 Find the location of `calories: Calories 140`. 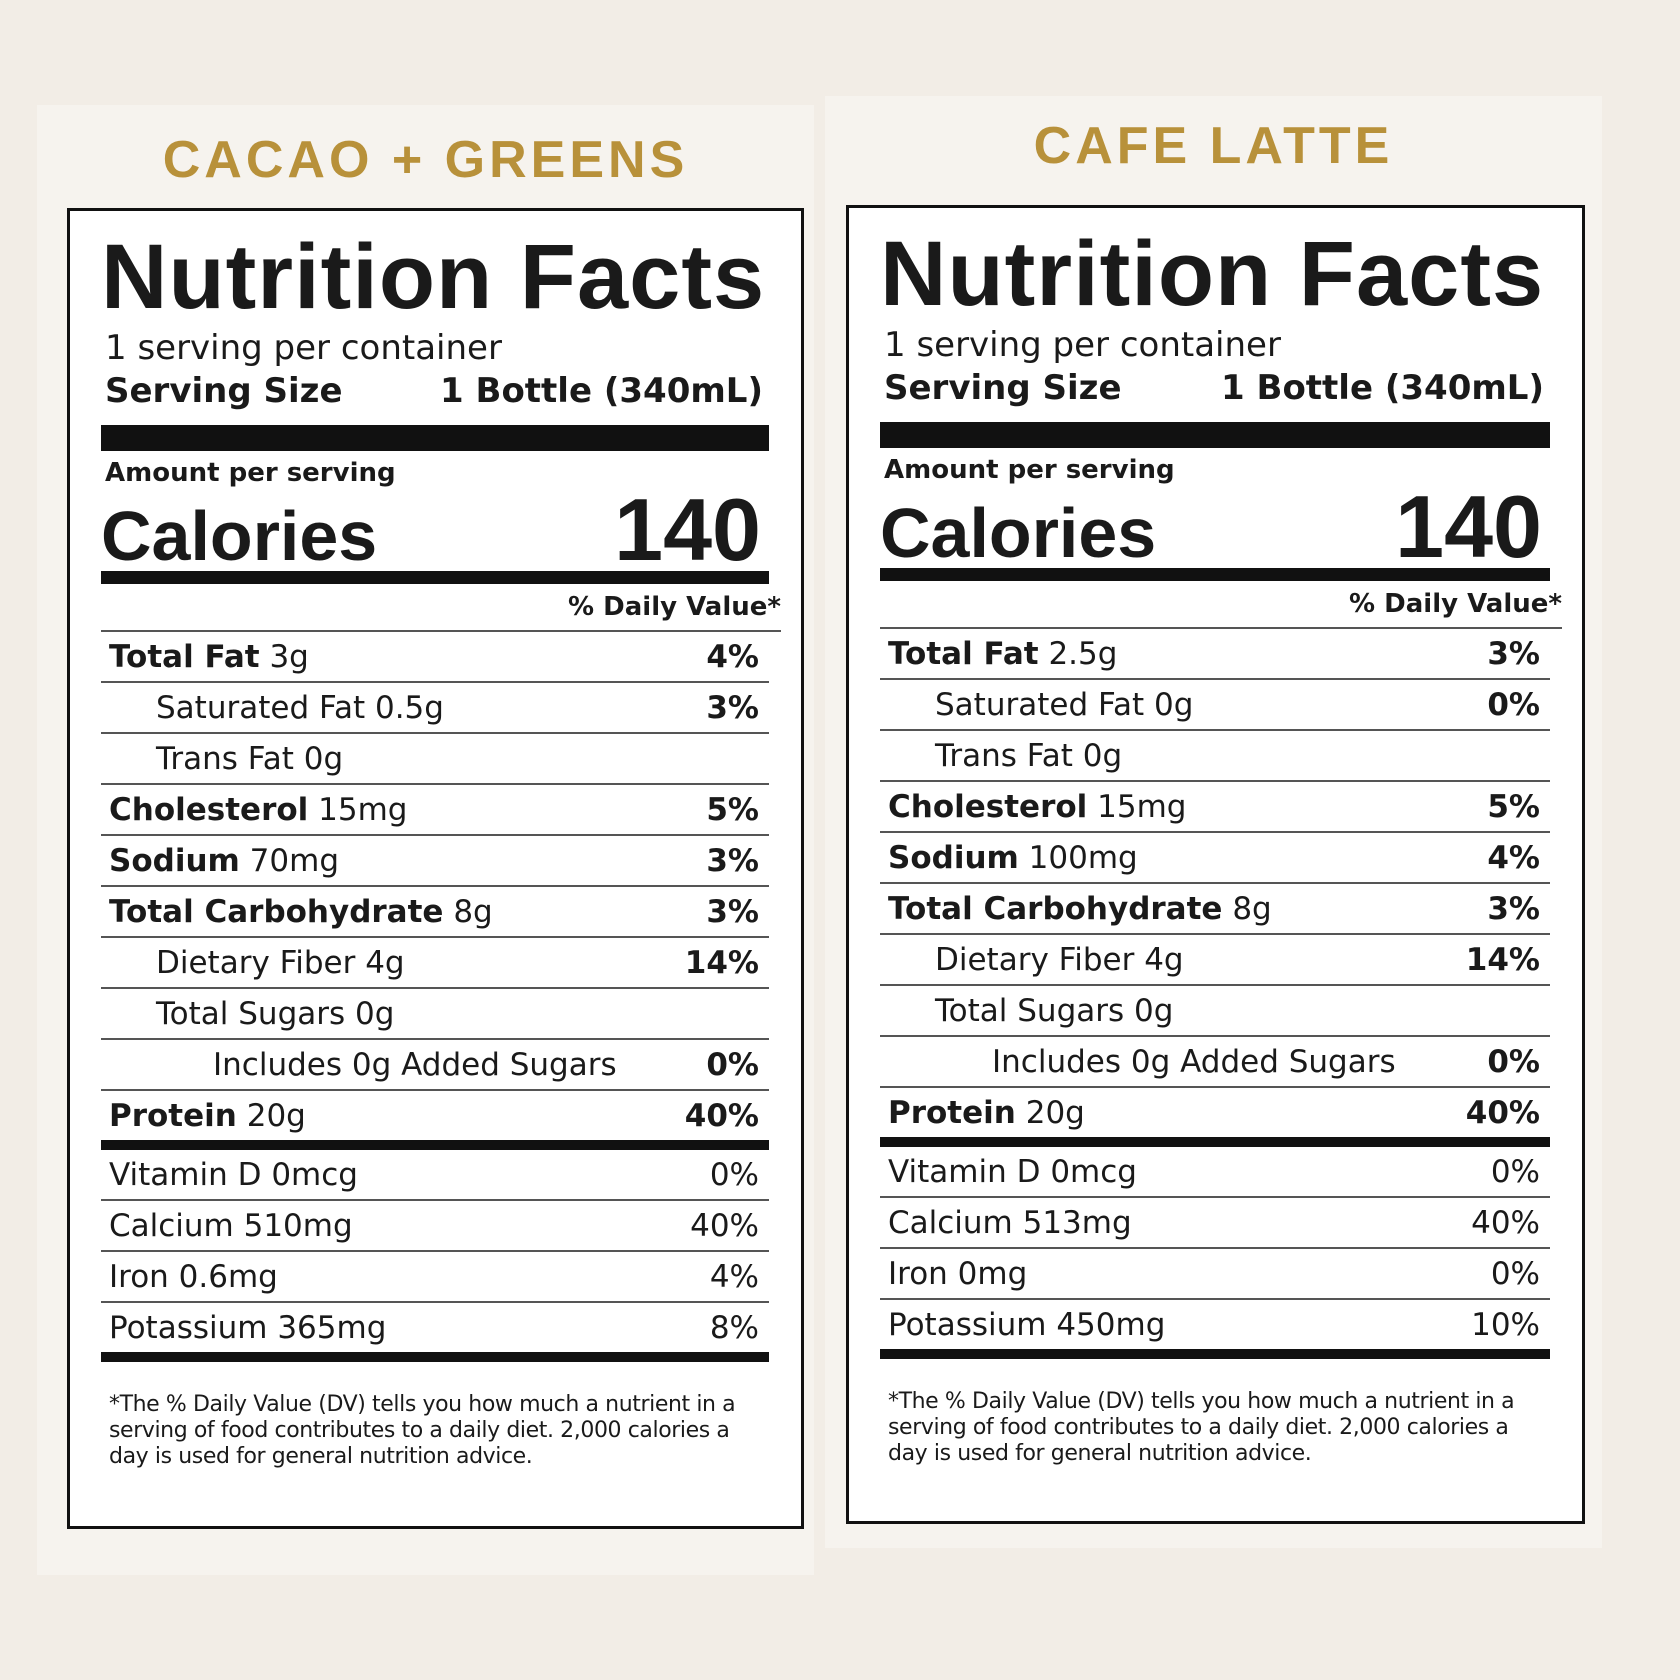

calories: Calories 140 is located at coordinates (435, 529).